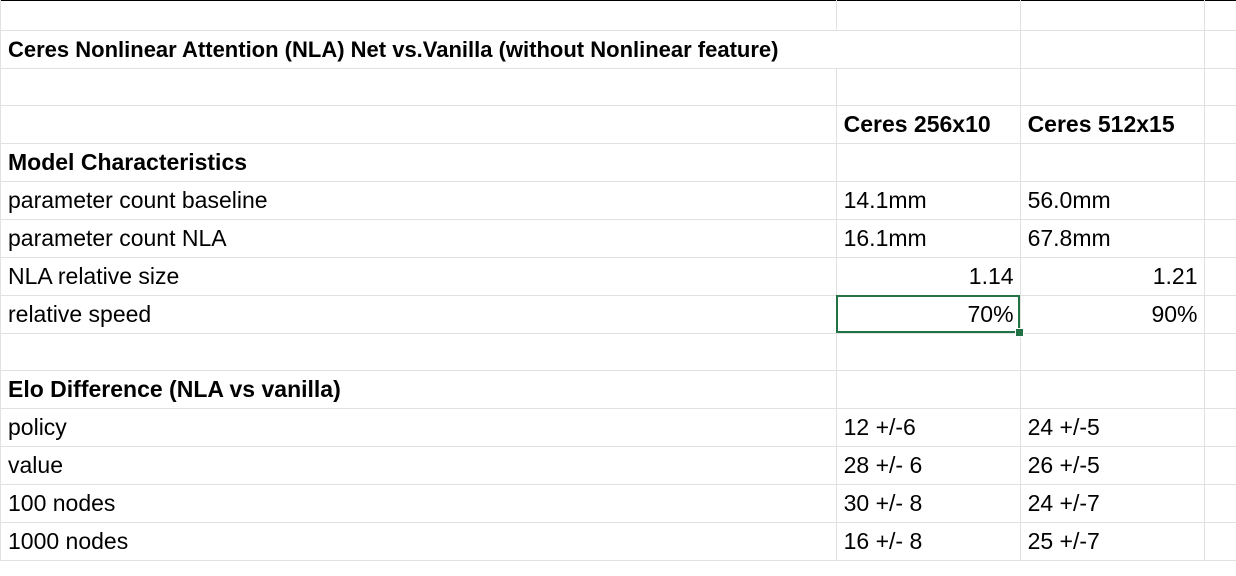  What do you see at coordinates (418, 162) in the screenshot?
I see `section-heading-model-characteristics: Model Characteristics` at bounding box center [418, 162].